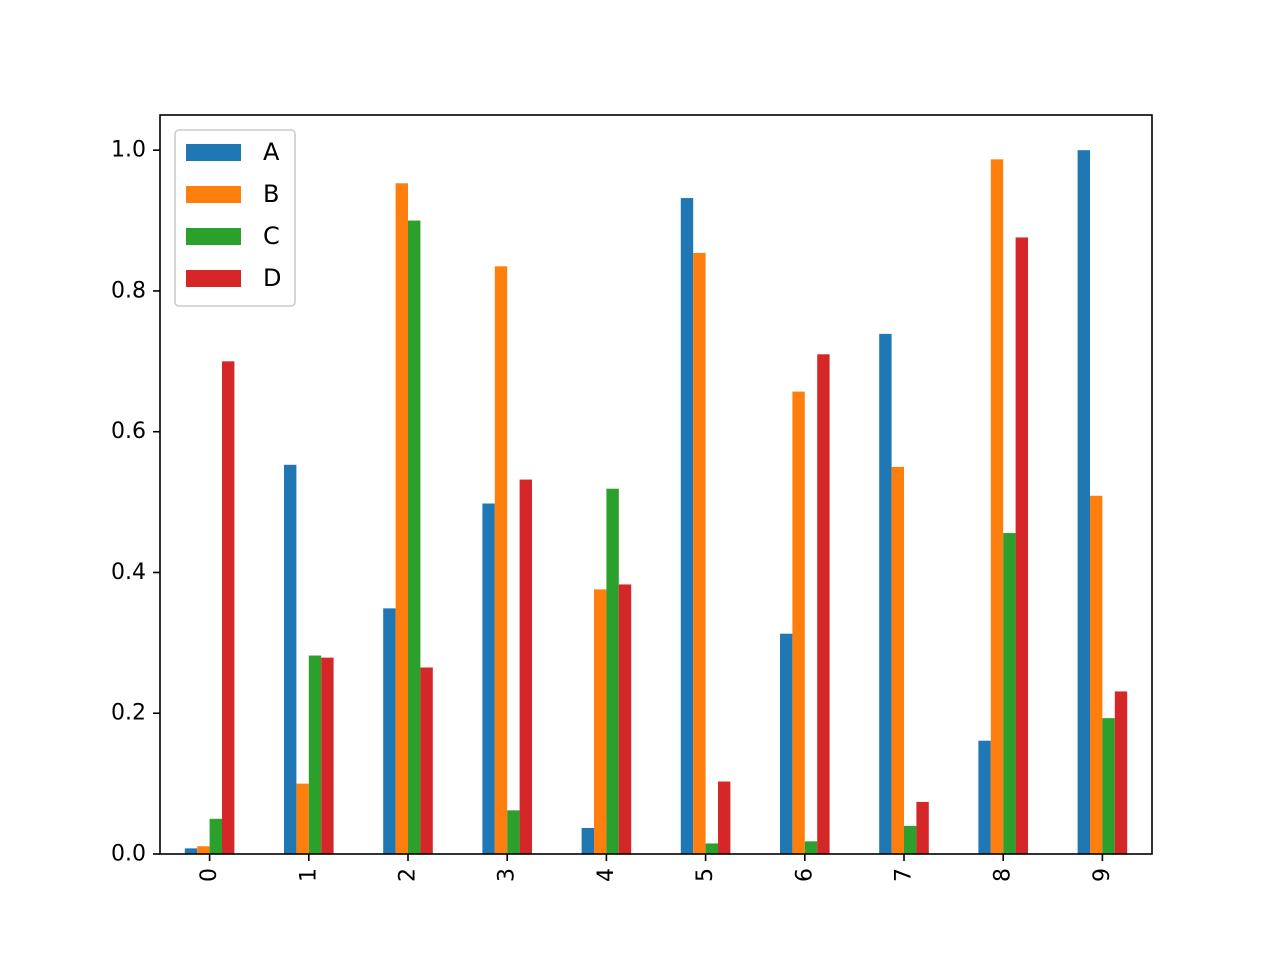 This screenshot has height=964, width=1280. I want to click on legend-item-A: A, so click(233, 152).